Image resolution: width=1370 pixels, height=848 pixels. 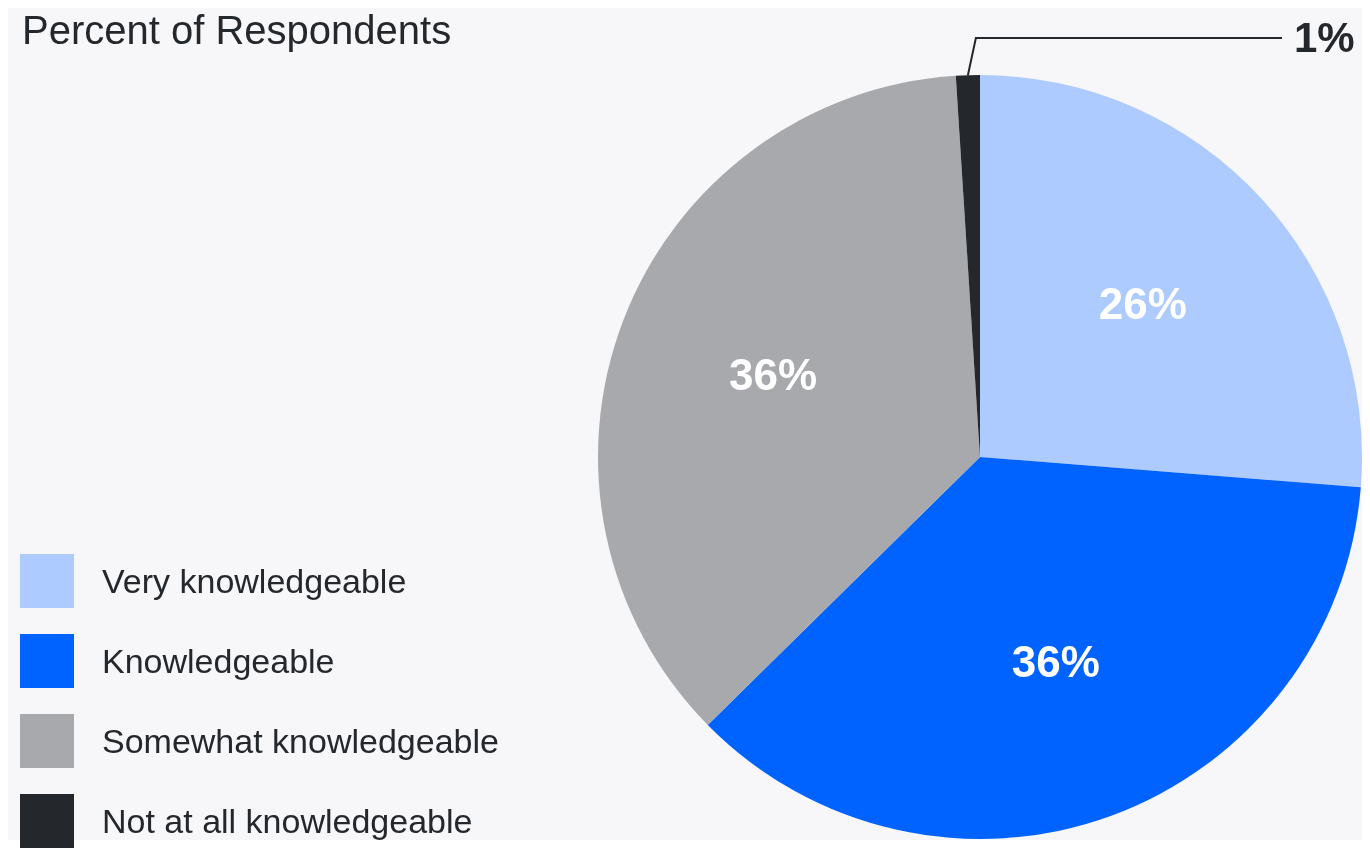 I want to click on data-label: 26%, so click(x=1142, y=303).